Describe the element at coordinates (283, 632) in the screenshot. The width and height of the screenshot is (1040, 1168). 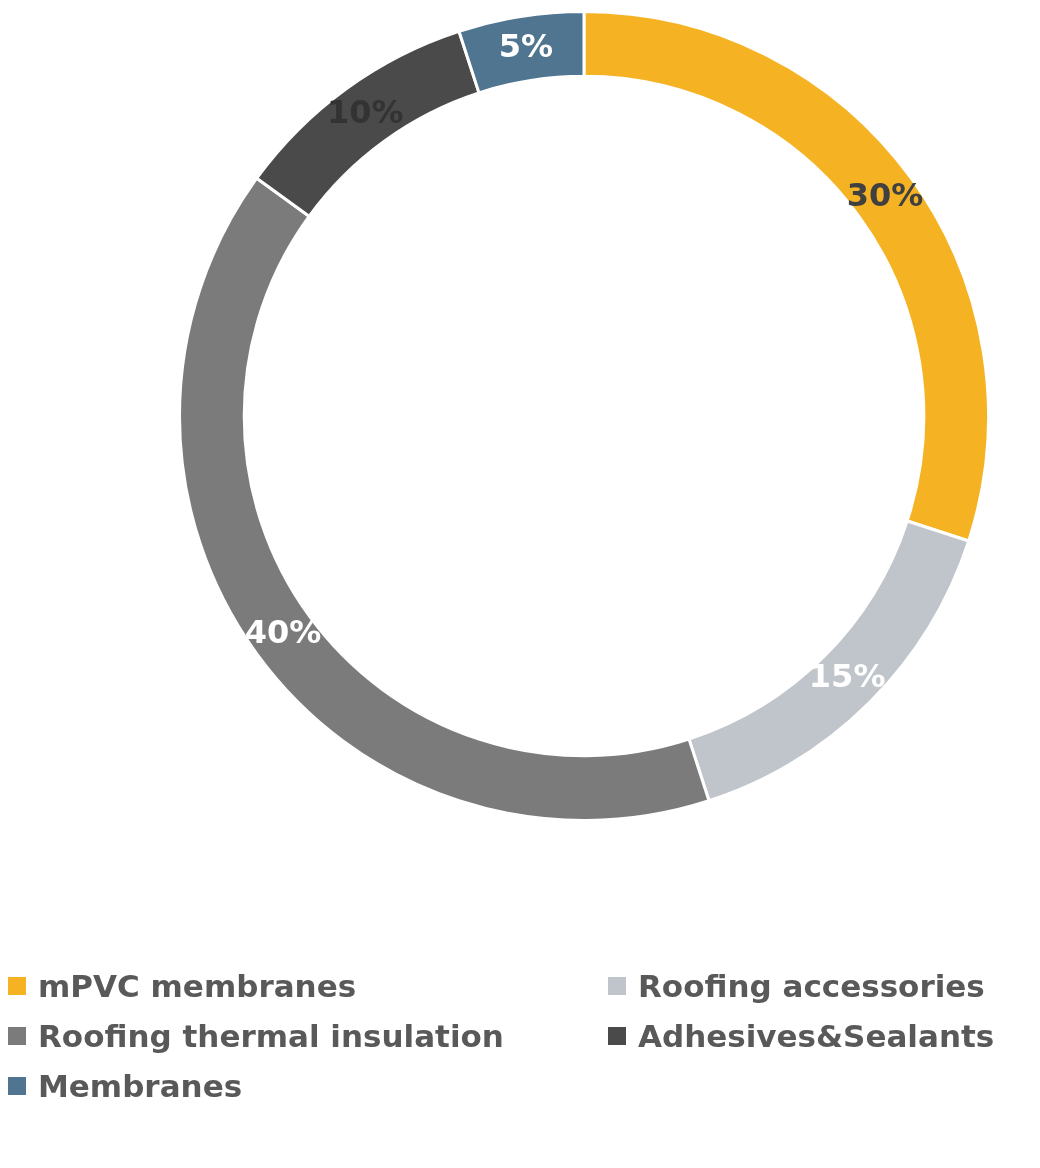
I see `data-label: 40%` at that location.